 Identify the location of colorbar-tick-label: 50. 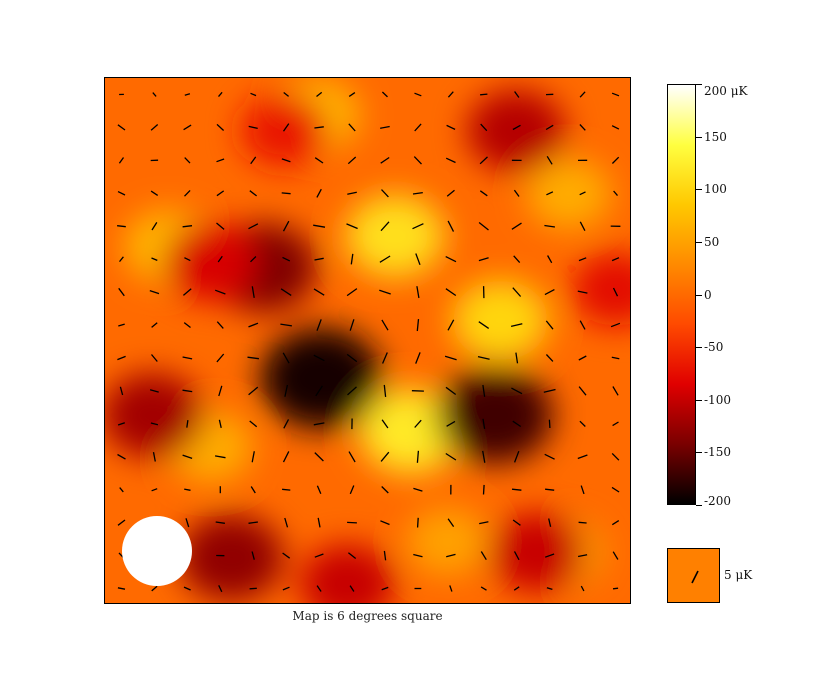
(712, 242).